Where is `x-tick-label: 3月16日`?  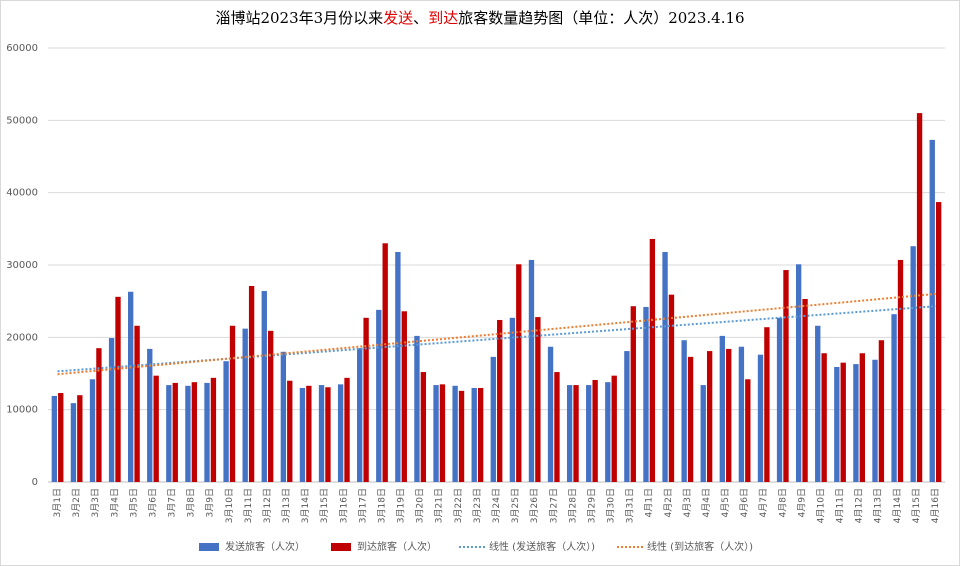 x-tick-label: 3月16日 is located at coordinates (343, 505).